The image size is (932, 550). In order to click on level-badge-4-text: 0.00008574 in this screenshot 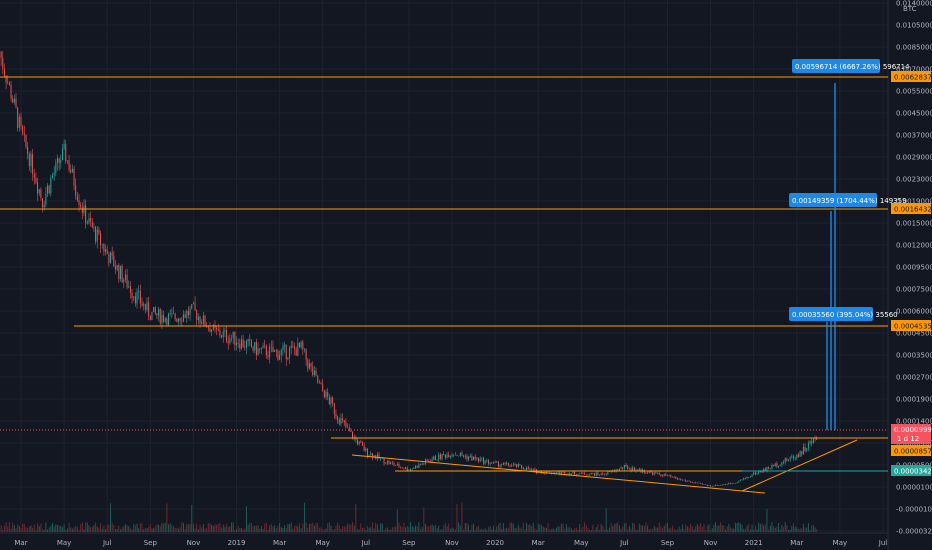, I will do `click(913, 452)`.